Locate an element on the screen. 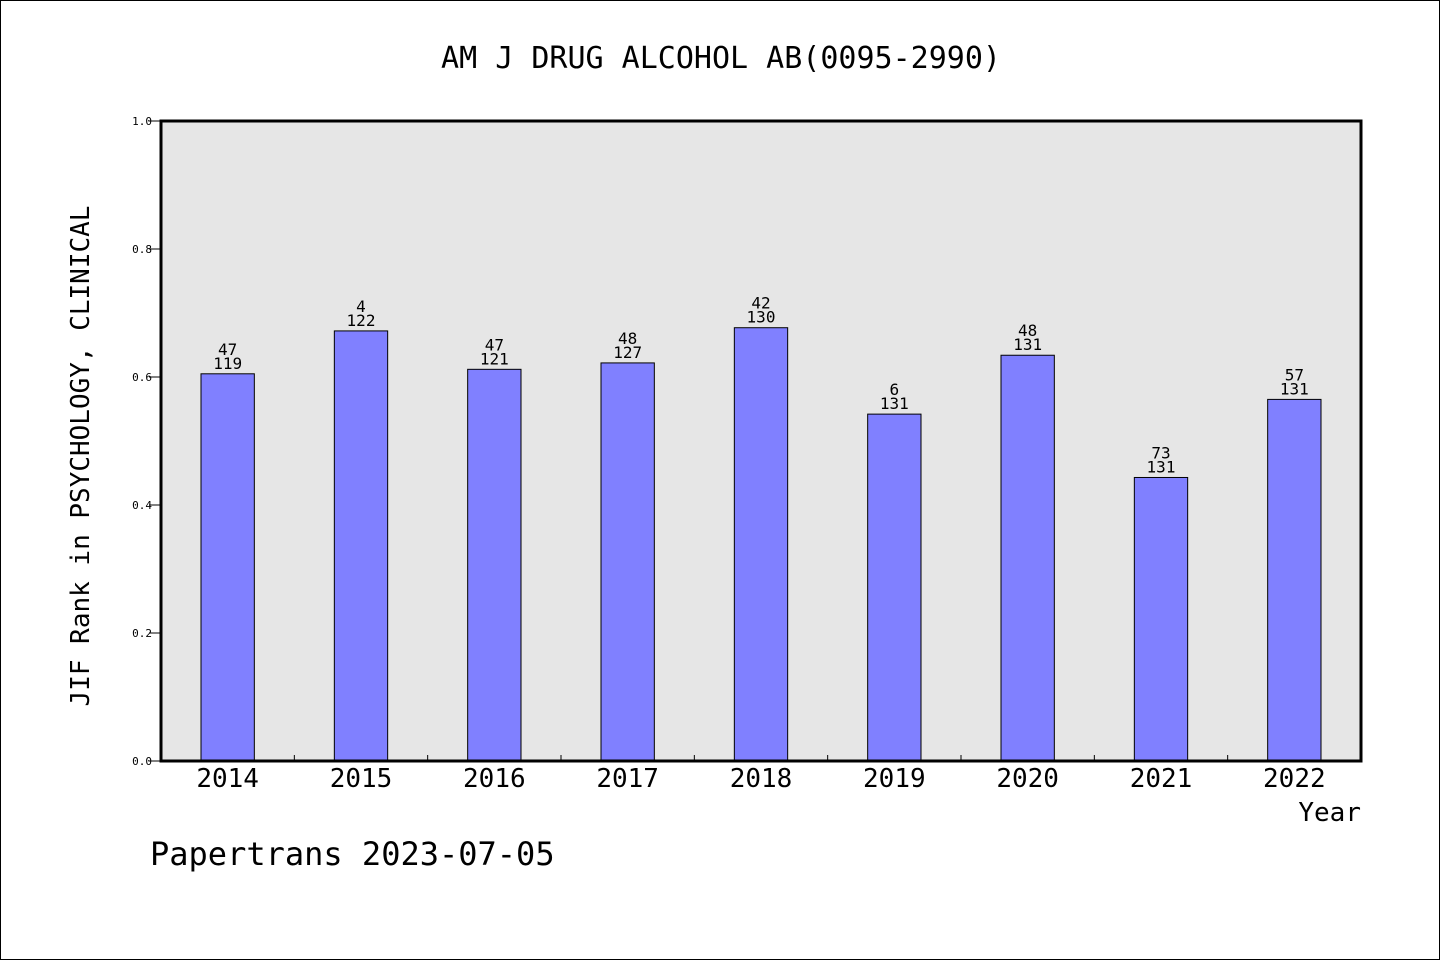 The height and width of the screenshot is (963, 1440). x-tick-label: 2018 is located at coordinates (761, 779).